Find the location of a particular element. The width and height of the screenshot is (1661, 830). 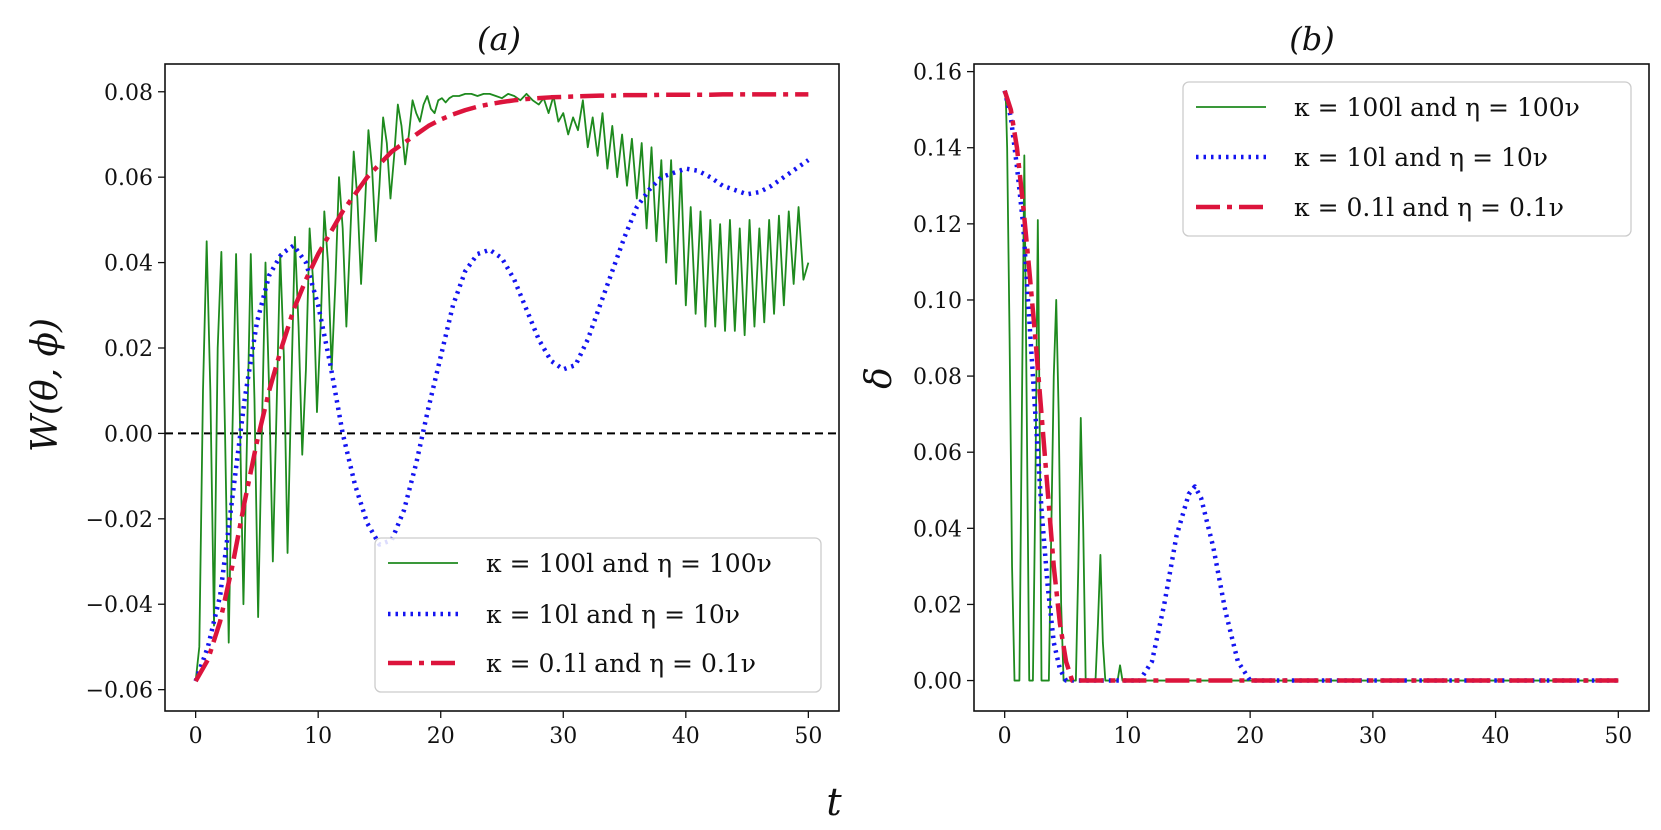

panel-a-ytick-label: −0.06 is located at coordinates (119, 691).